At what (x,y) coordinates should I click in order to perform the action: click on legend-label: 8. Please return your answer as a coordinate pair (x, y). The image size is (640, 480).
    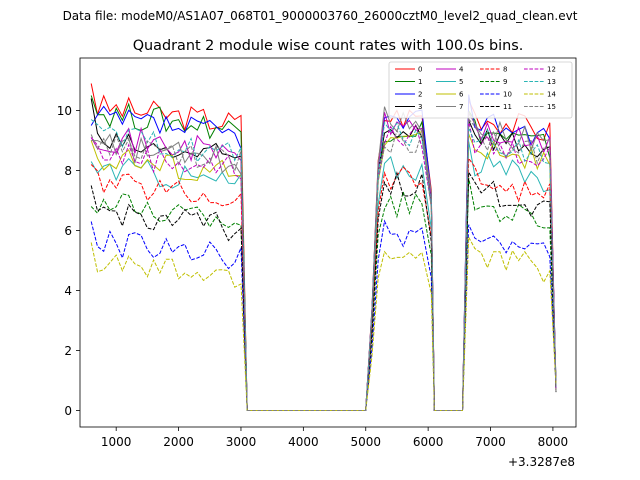
    Looking at the image, I should click on (505, 70).